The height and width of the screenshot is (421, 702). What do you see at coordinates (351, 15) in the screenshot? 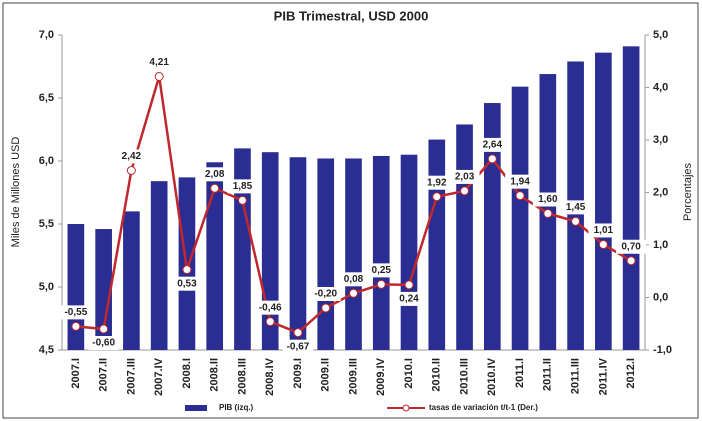
I see `chart-title: PIB Trimestral, USD 2000` at bounding box center [351, 15].